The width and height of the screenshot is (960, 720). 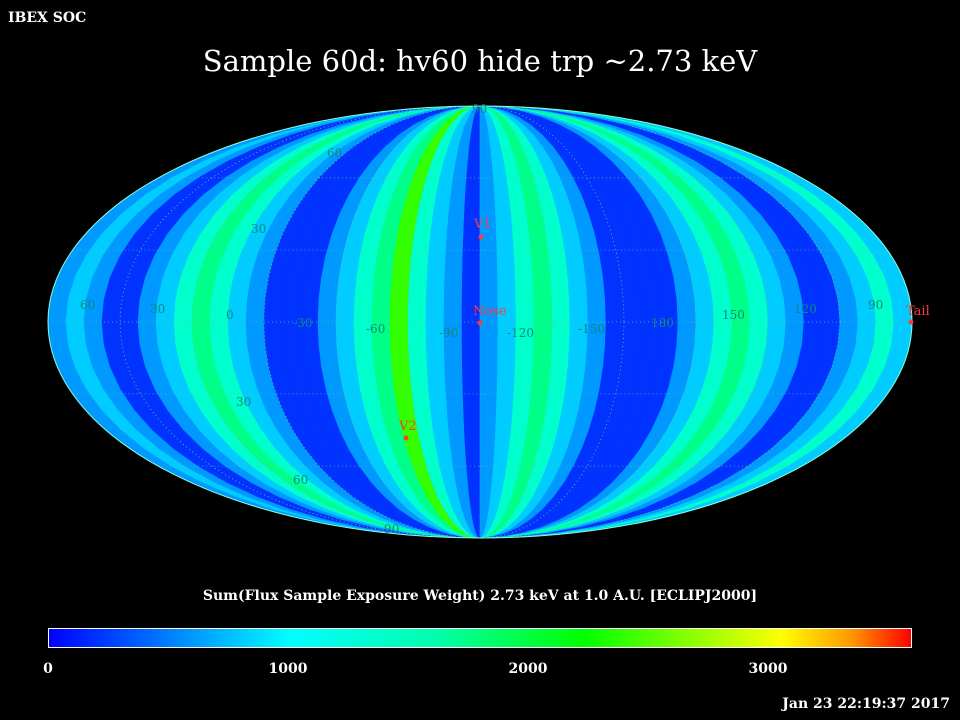 I want to click on marker-label: Nose, so click(x=490, y=311).